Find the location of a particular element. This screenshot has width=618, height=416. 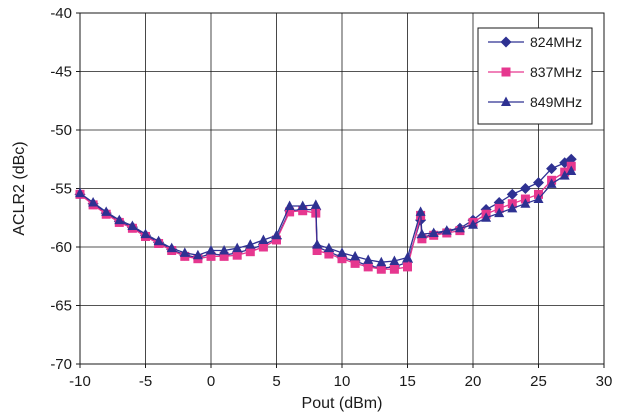

x-tick-label: 20 is located at coordinates (473, 381).